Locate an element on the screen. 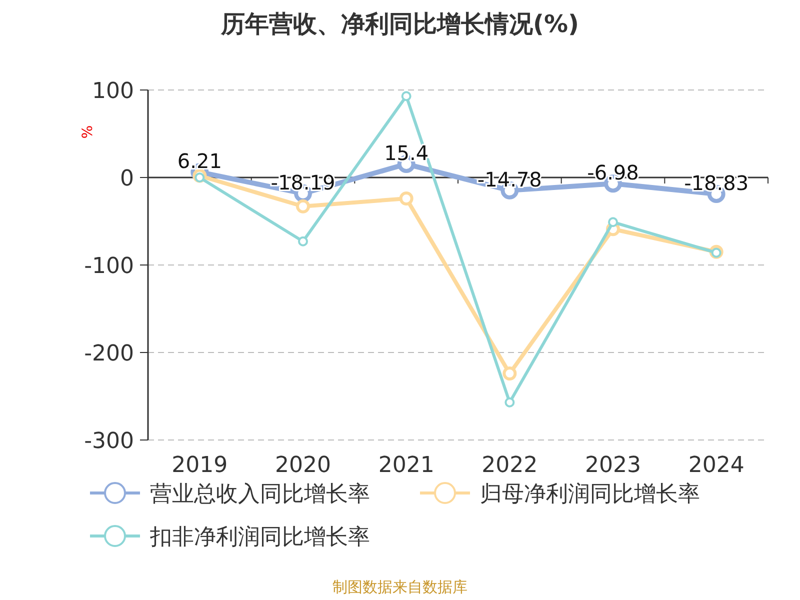  x-tick-label: 2020 is located at coordinates (303, 465).